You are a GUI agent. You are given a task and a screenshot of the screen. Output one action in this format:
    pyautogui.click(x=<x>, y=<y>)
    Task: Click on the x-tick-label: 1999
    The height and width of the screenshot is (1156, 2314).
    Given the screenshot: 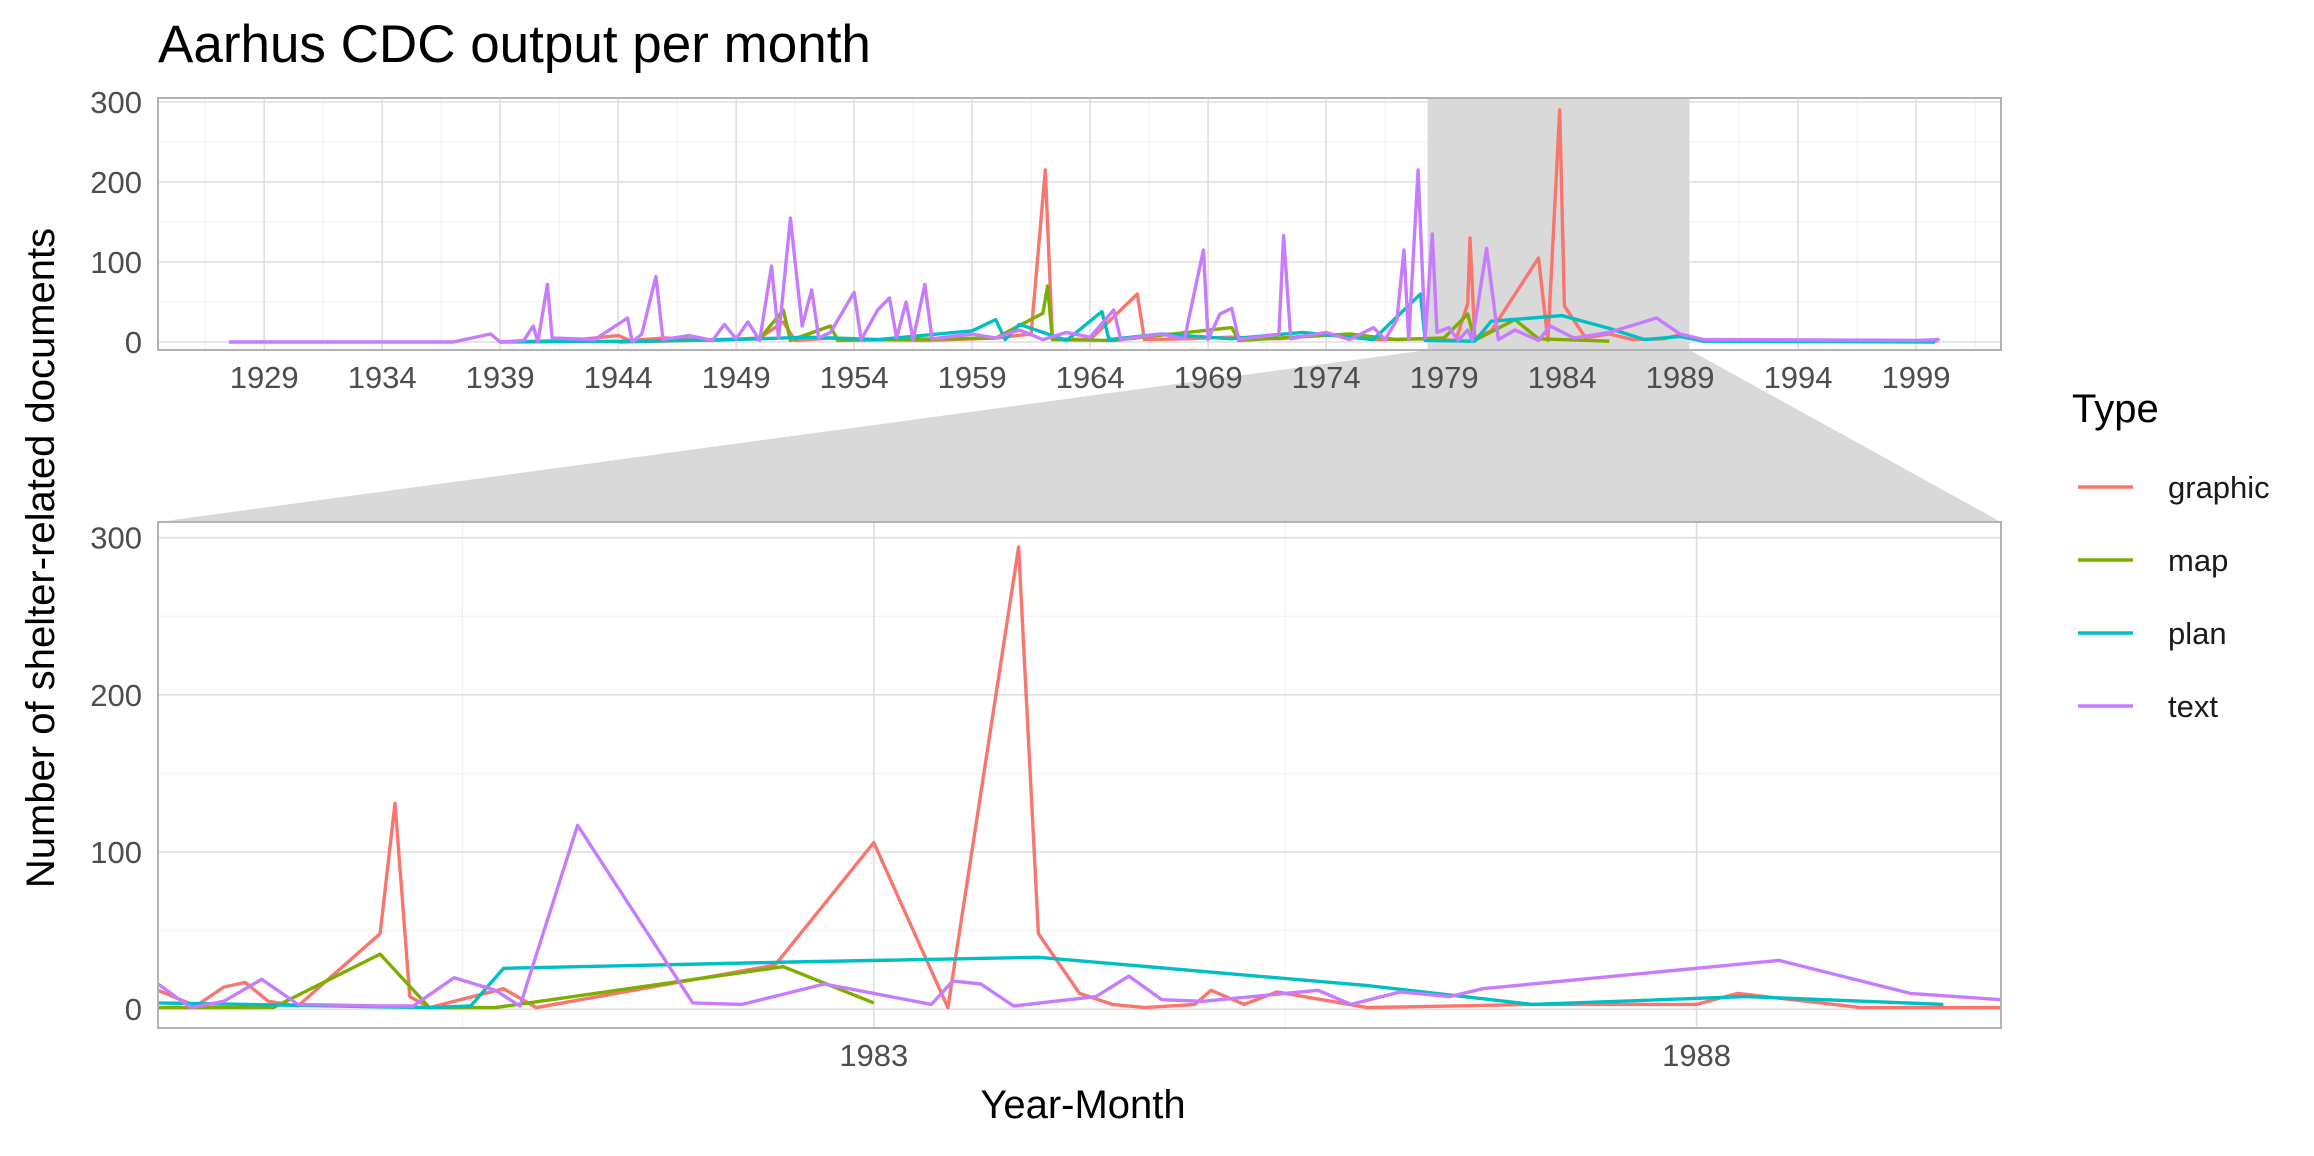 What is the action you would take?
    pyautogui.click(x=1916, y=377)
    